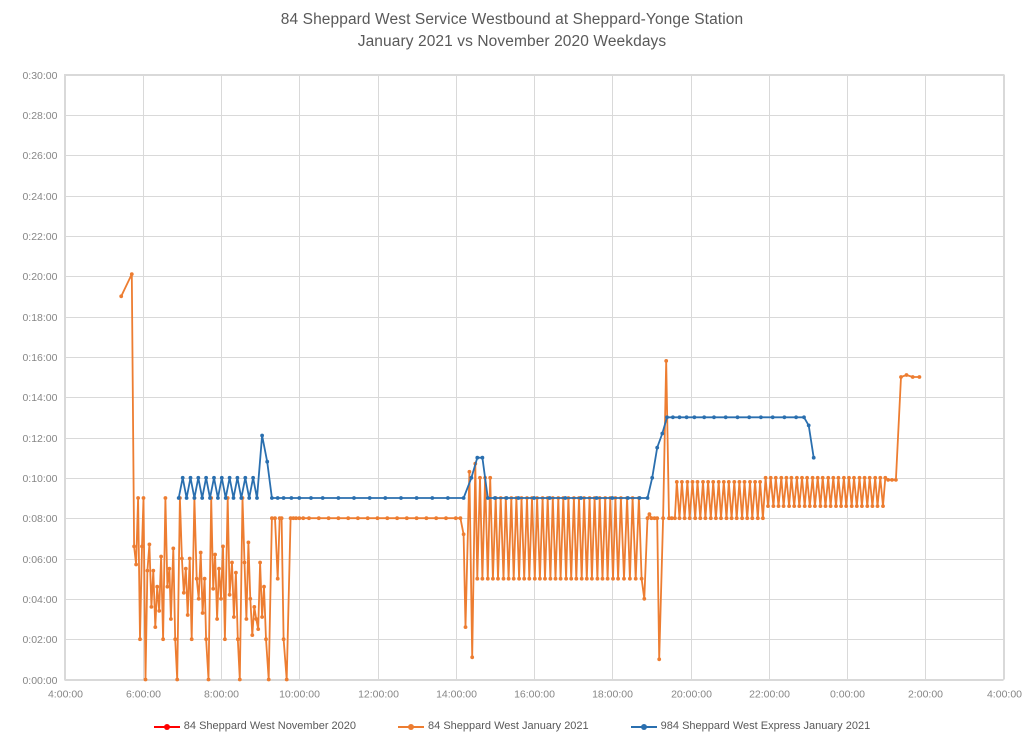 Image resolution: width=1024 pixels, height=744 pixels. I want to click on x-axis-tick-label: 4:00:00, so click(1004, 695).